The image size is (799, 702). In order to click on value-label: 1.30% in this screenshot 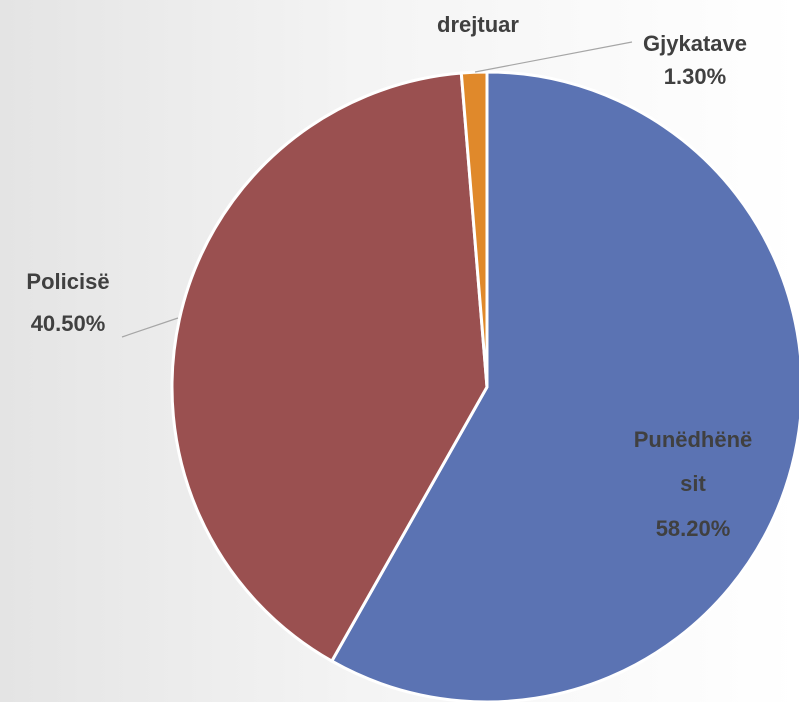, I will do `click(695, 76)`.